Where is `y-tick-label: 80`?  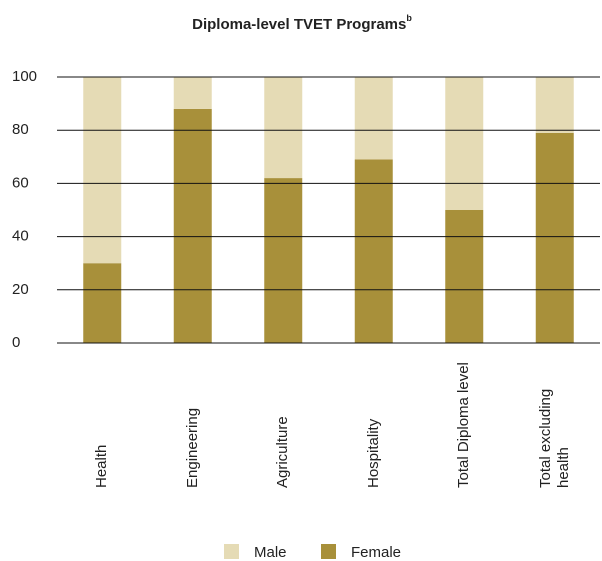 y-tick-label: 80 is located at coordinates (20, 129).